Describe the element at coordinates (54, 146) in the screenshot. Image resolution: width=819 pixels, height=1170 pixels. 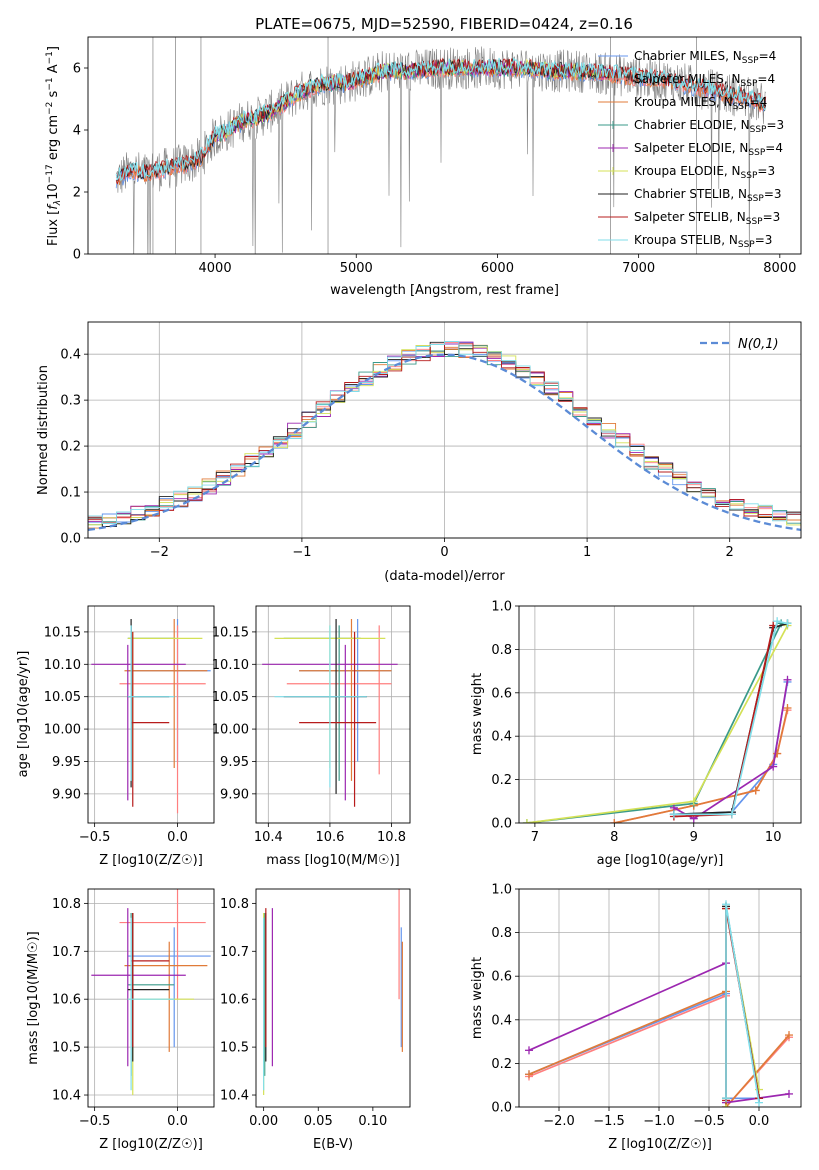
I see `spectrum-y-axis-label: Flux [fλ10−17 erg cm−2 s−1 A−1]` at that location.